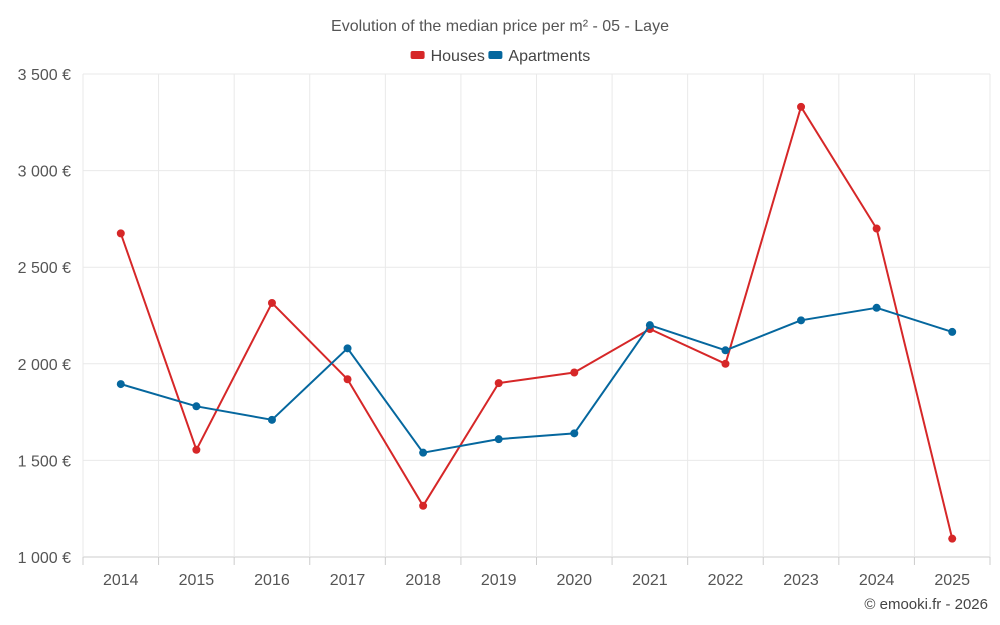 The width and height of the screenshot is (1000, 625). Describe the element at coordinates (926, 604) in the screenshot. I see `credit-text: © emooki.fr - 2026` at that location.